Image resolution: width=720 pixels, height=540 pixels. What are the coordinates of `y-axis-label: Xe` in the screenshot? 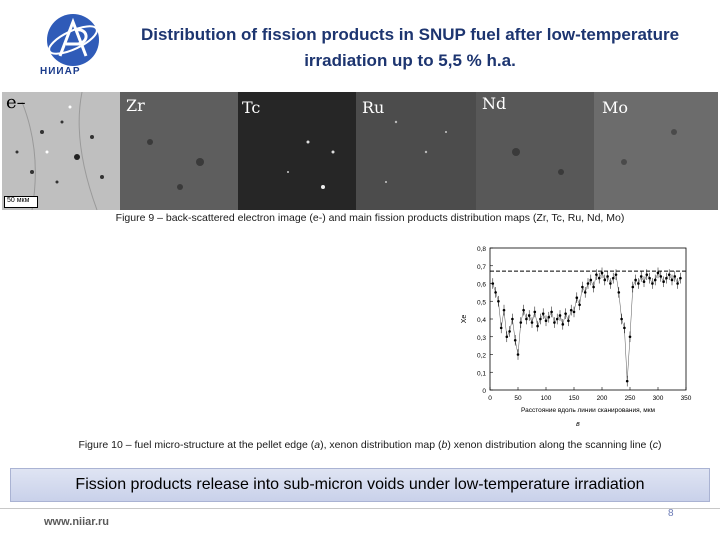 It's located at (464, 319).